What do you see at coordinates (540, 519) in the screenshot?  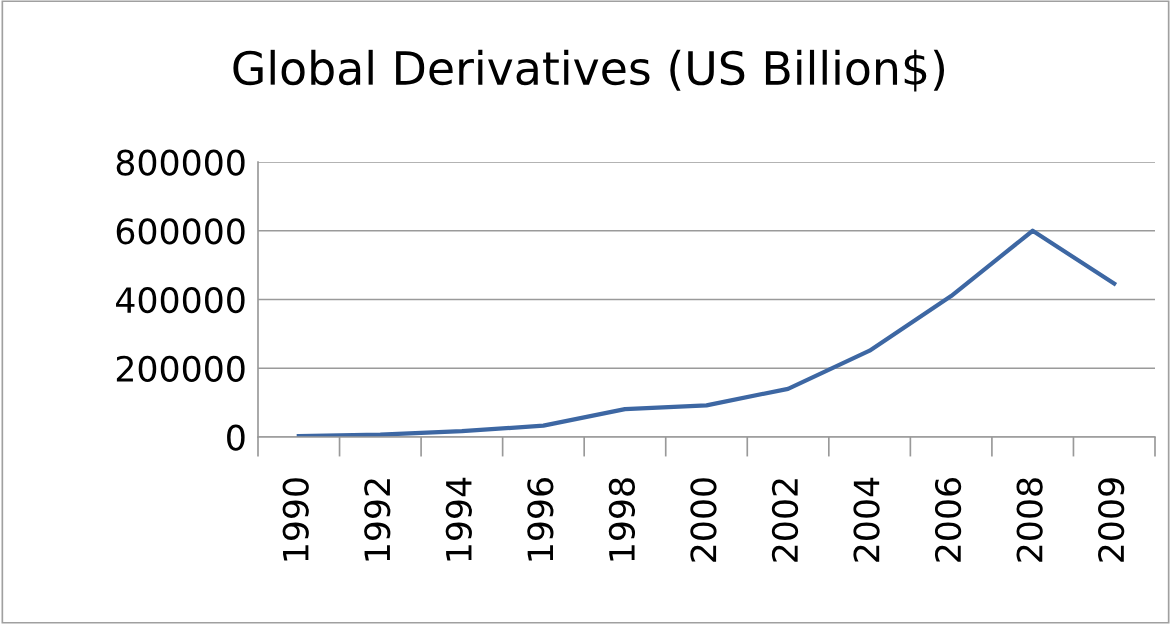 I see `x-tick-label: 1996` at bounding box center [540, 519].